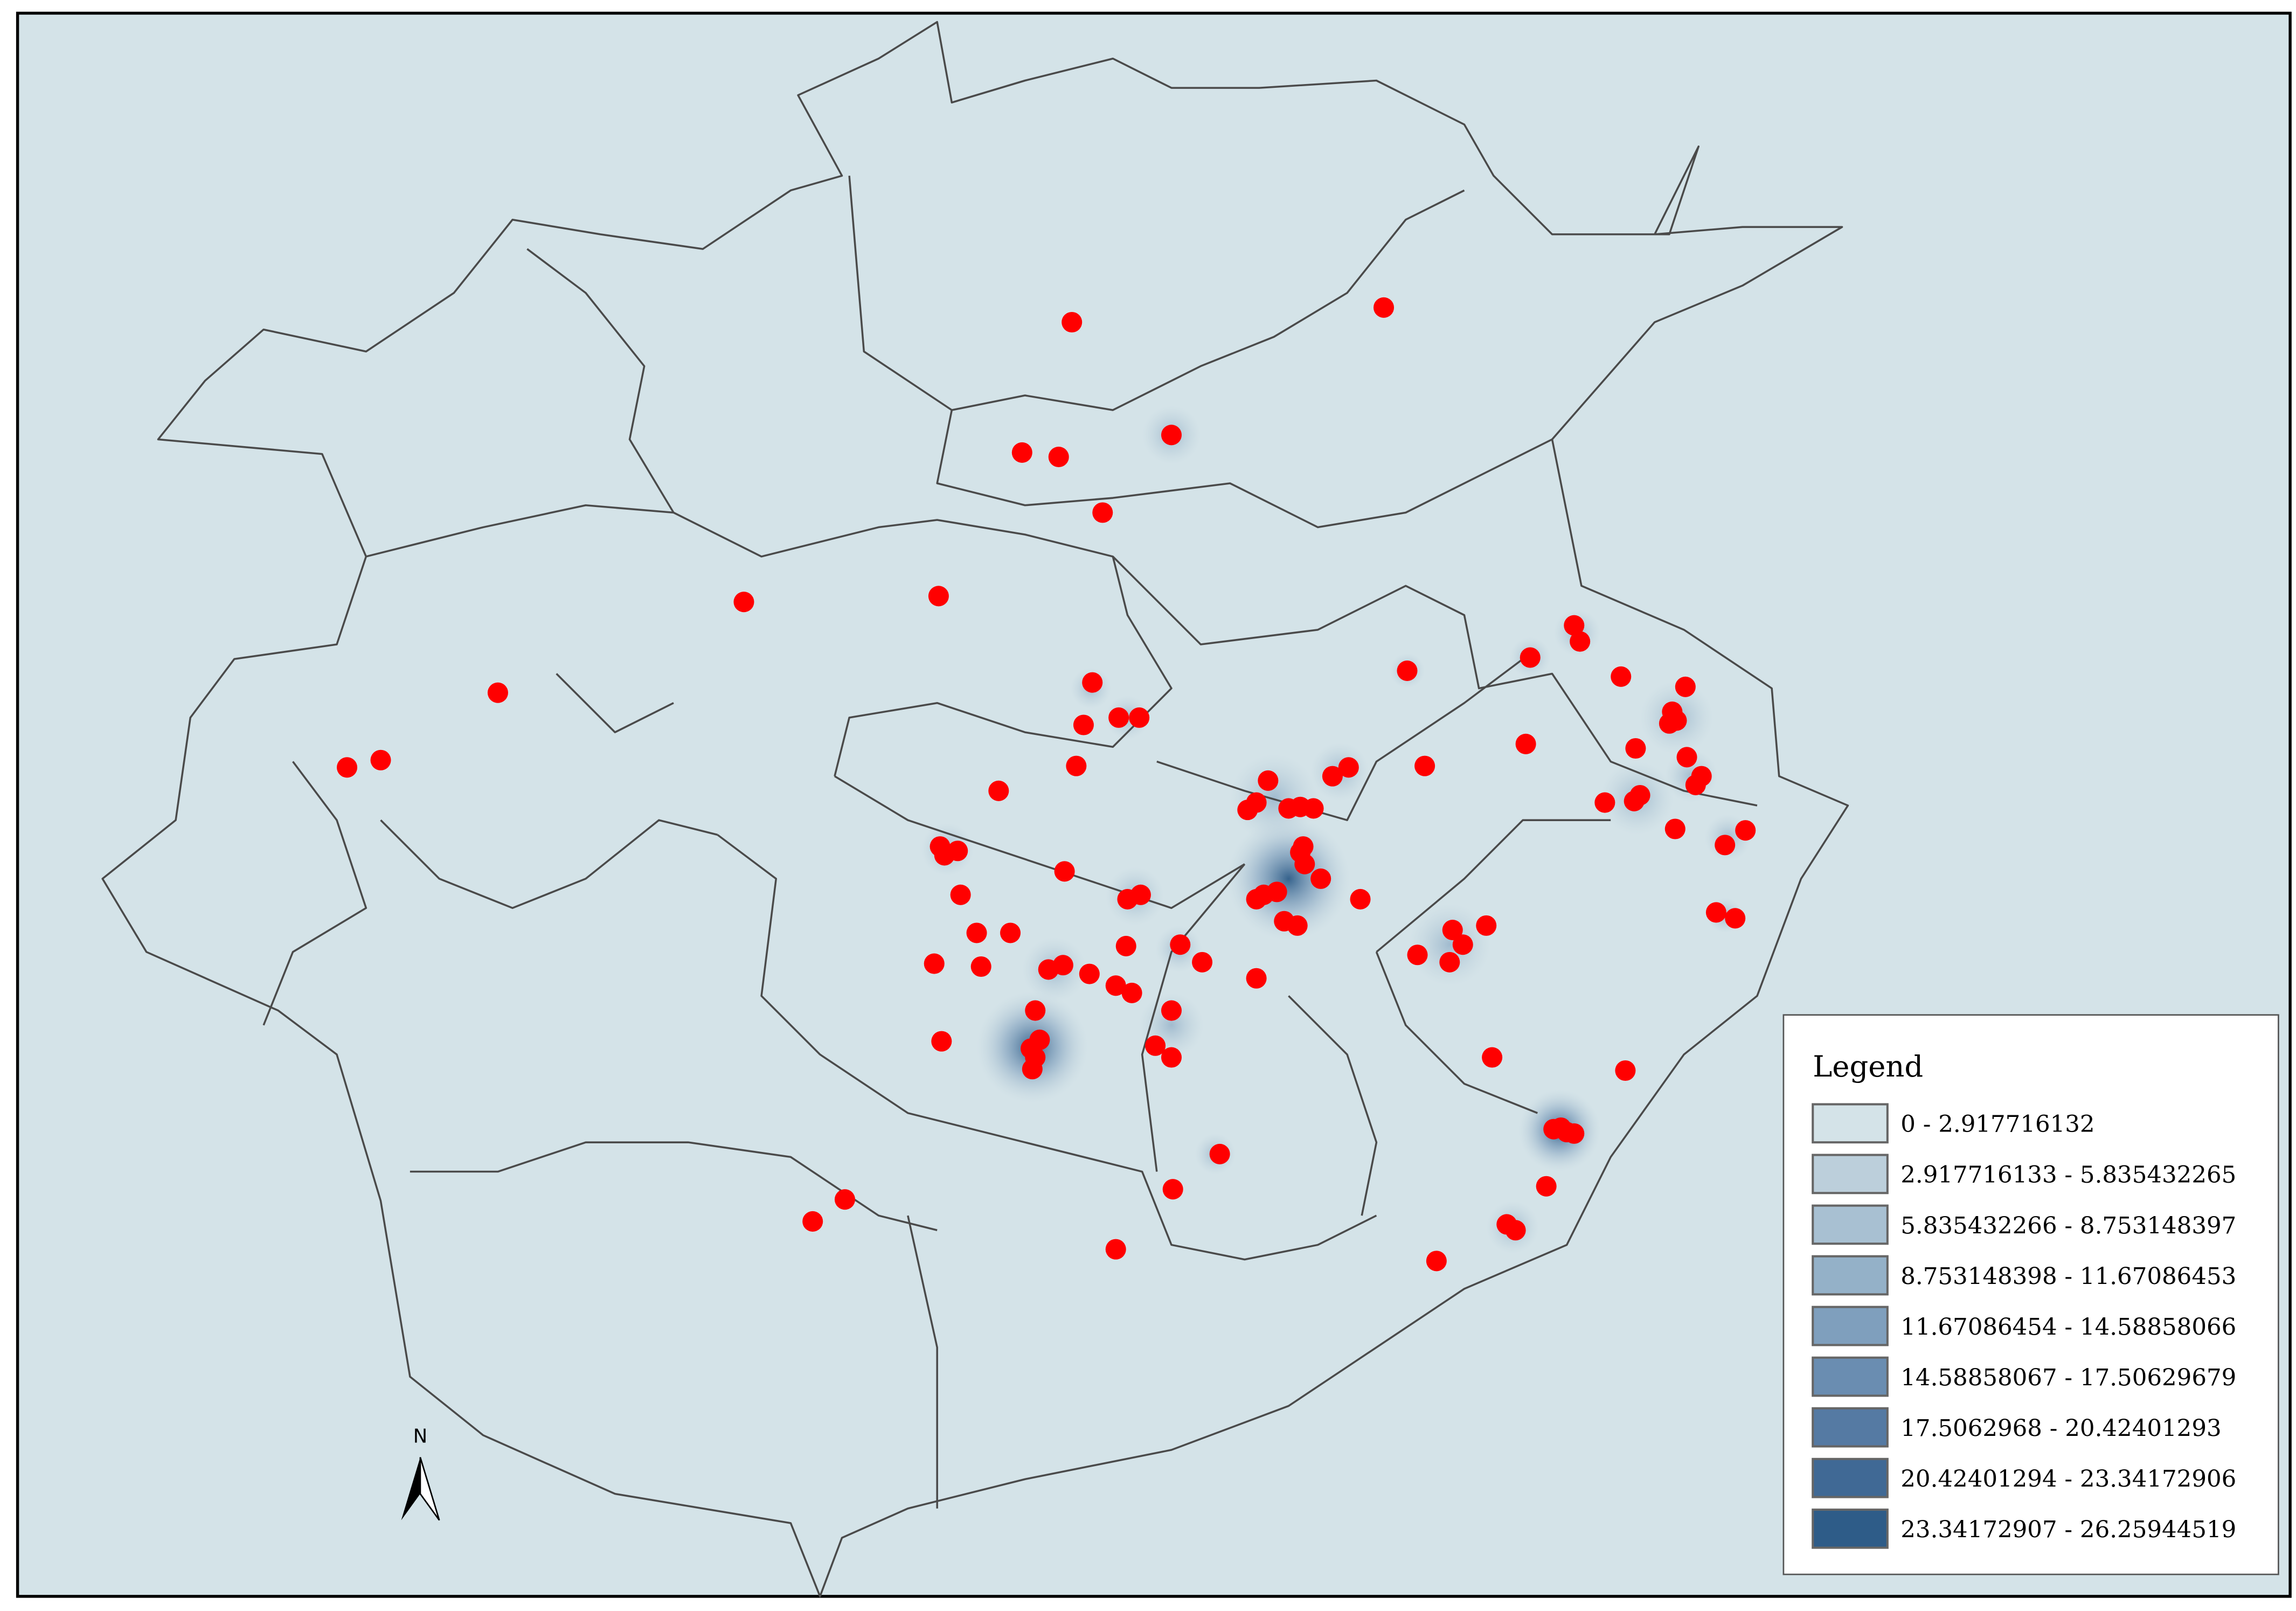 The height and width of the screenshot is (1611, 2296). I want to click on north-label: N, so click(420, 1436).